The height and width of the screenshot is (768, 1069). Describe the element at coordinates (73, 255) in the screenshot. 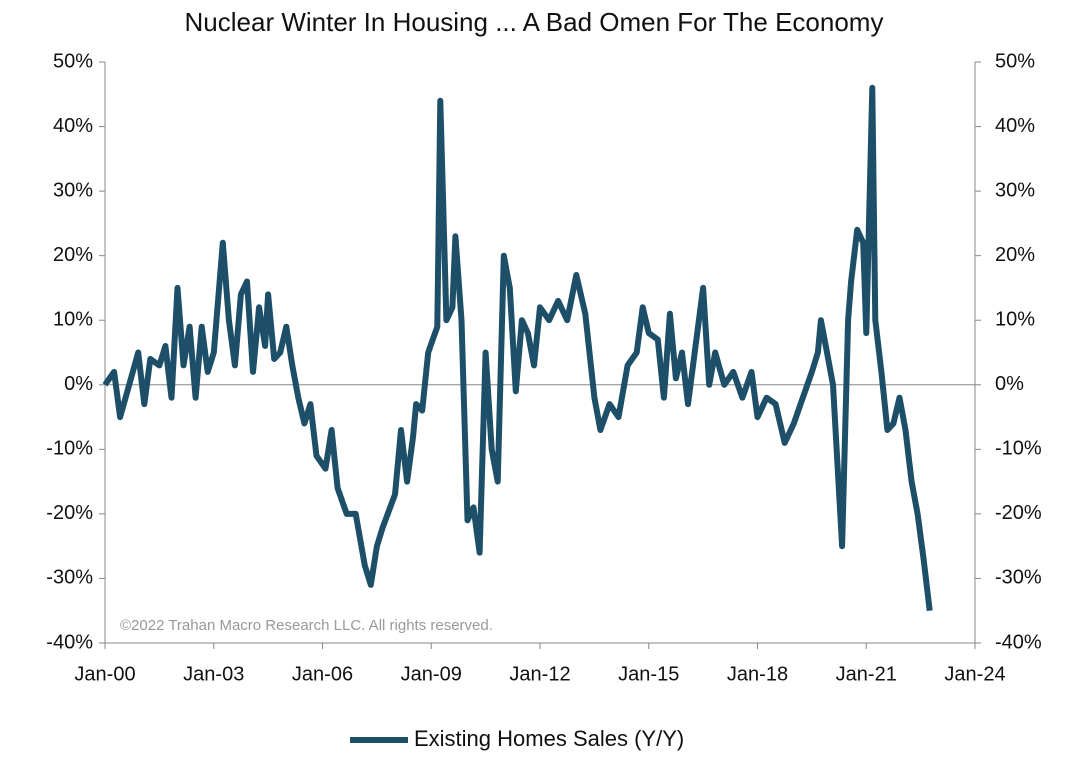

I see `y-tick-label: 20%` at that location.